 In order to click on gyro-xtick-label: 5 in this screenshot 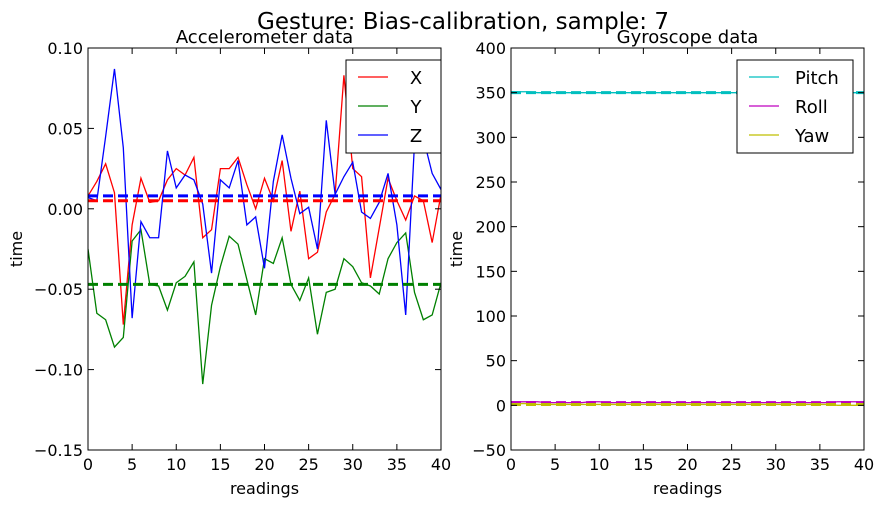, I will do `click(555, 464)`.